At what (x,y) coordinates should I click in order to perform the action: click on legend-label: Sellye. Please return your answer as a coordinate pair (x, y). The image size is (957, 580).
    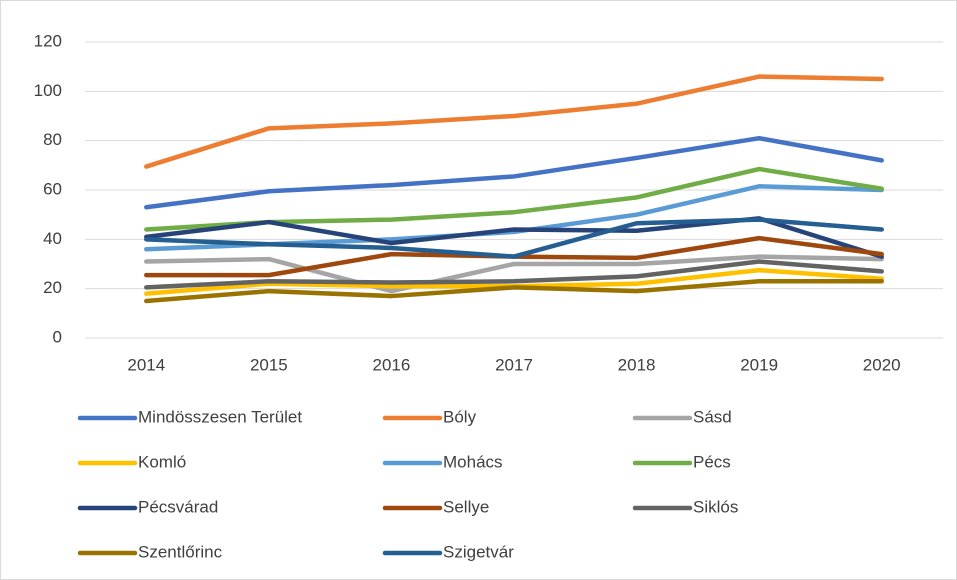
    Looking at the image, I should click on (466, 506).